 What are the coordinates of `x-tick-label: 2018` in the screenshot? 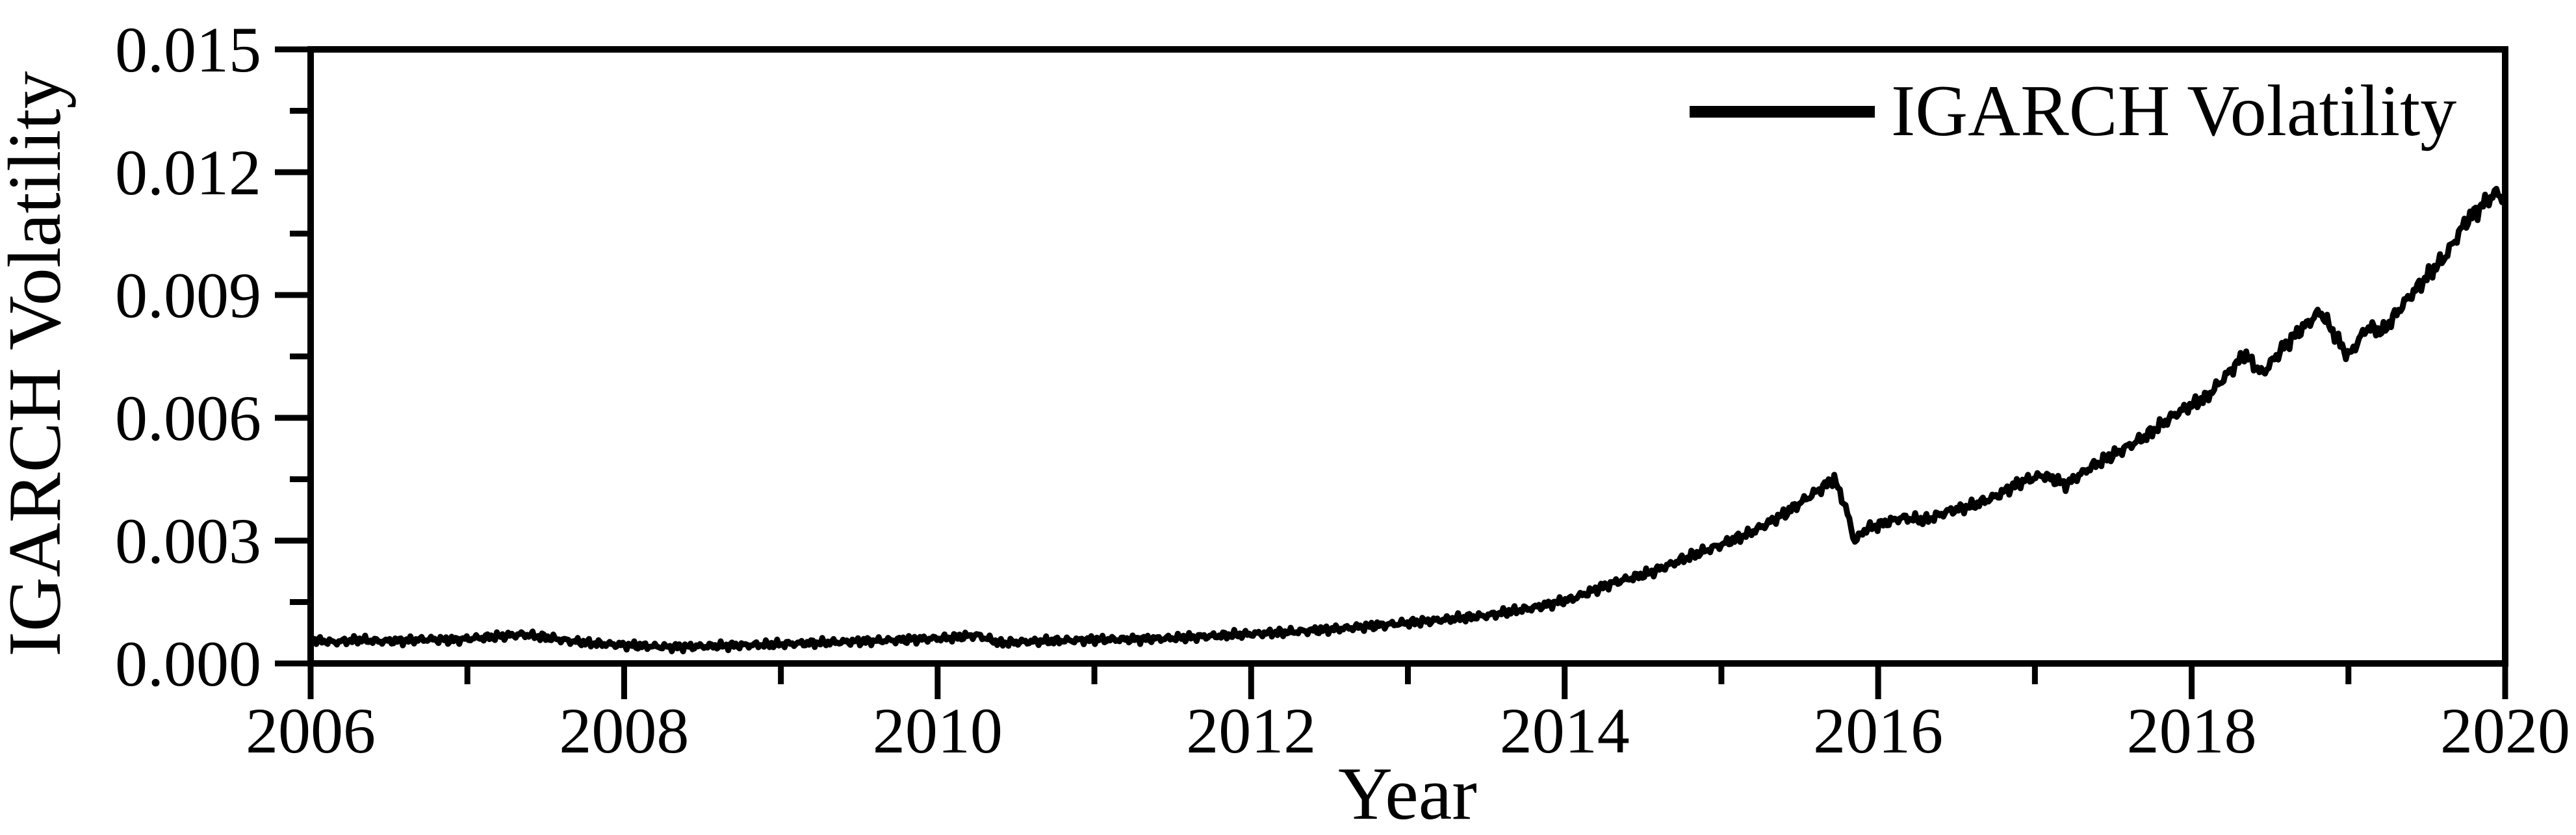 It's located at (2192, 731).